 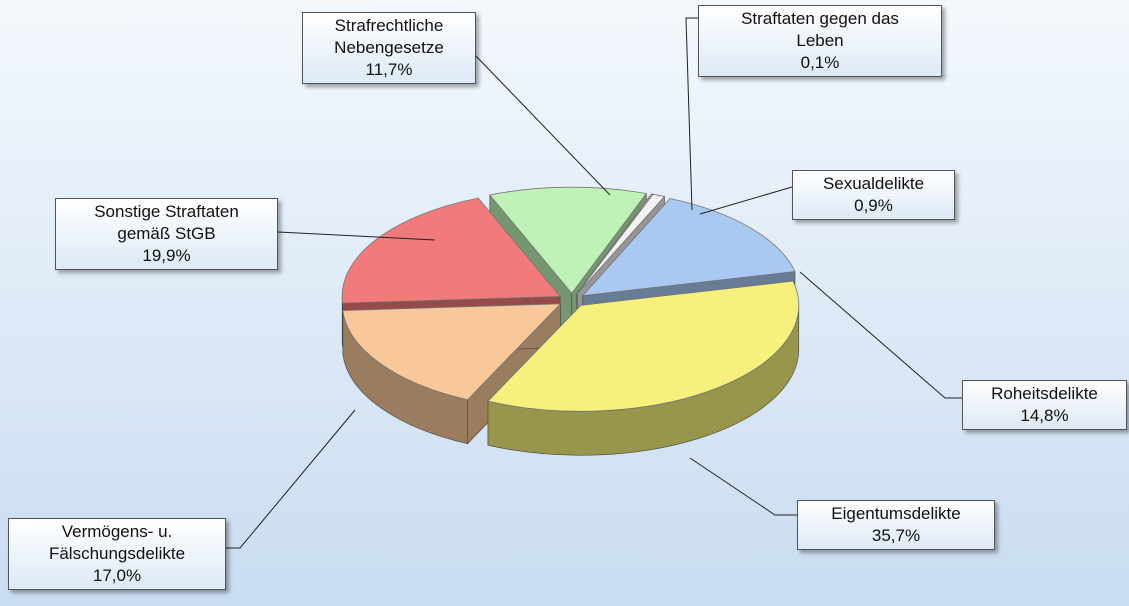 I want to click on label-value: 19,9%, so click(x=166, y=255).